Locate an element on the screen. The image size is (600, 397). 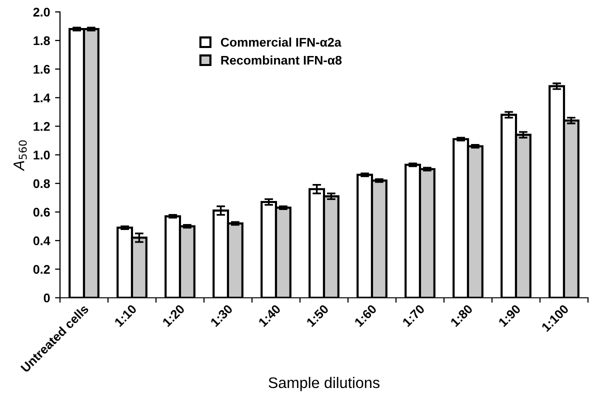
y-axis-title: A$_{560}$ is located at coordinates (20, 156).